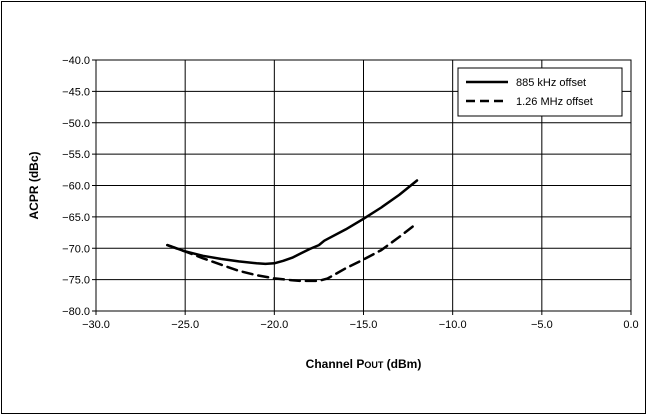 The height and width of the screenshot is (417, 649). Describe the element at coordinates (453, 325) in the screenshot. I see `x-tick-label: −10.0` at that location.